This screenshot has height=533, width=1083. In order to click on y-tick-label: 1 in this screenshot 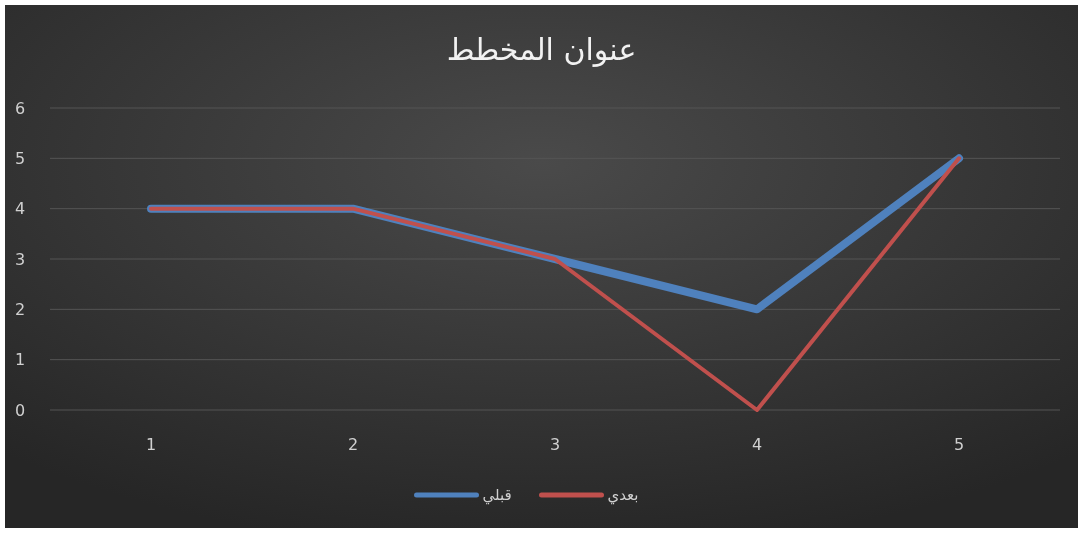, I will do `click(20, 360)`.